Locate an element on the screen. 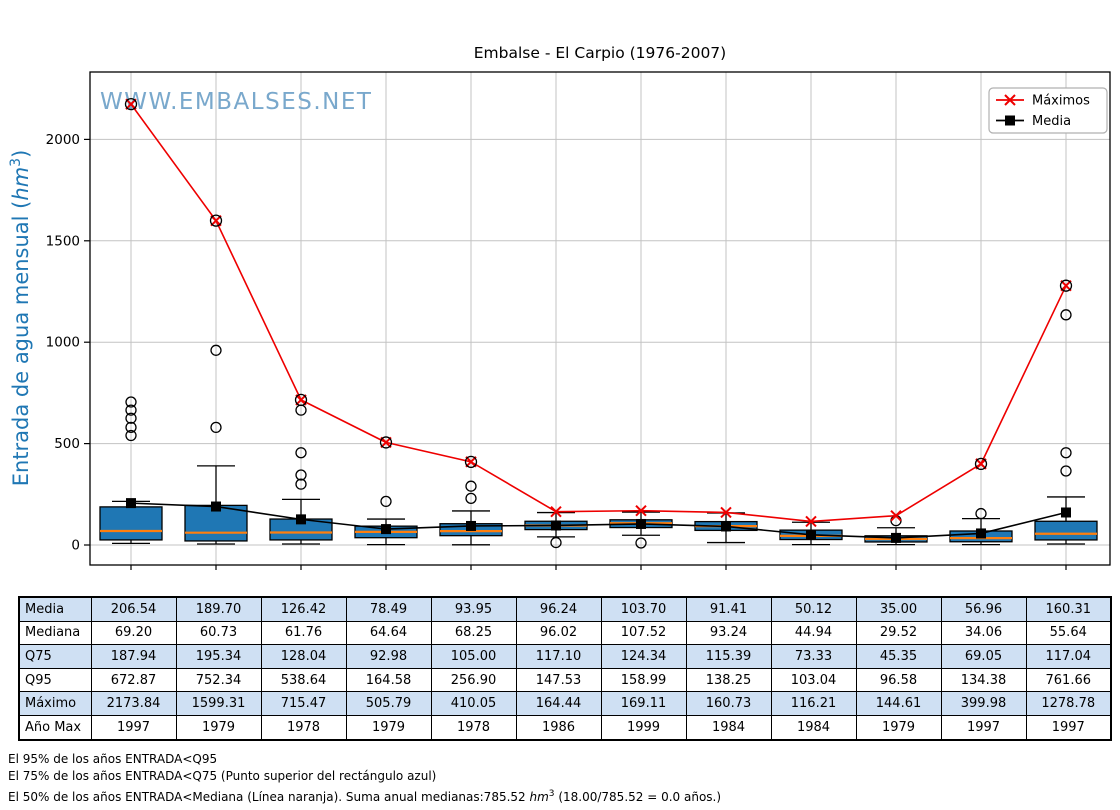 This screenshot has width=1120, height=810. table-cell: 55.64 is located at coordinates (1068, 633).